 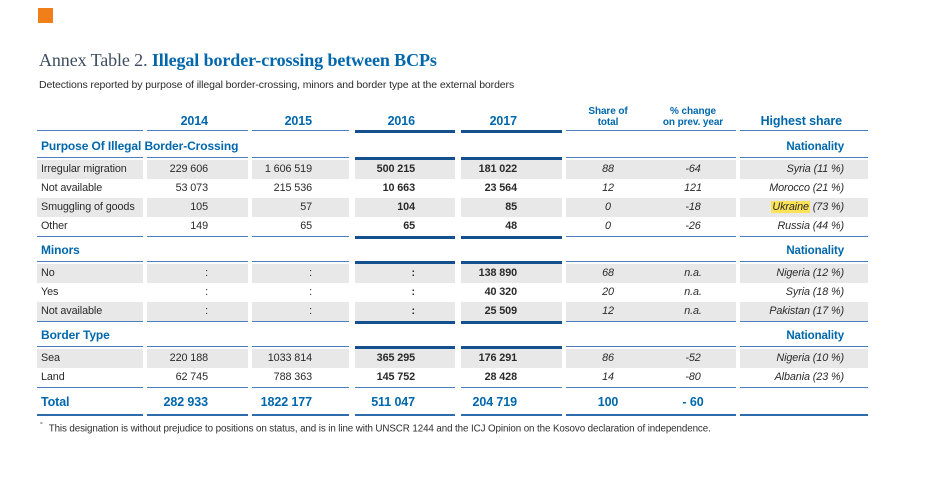 I want to click on cell-highest-share: Pakistan (17 %), so click(x=804, y=311).